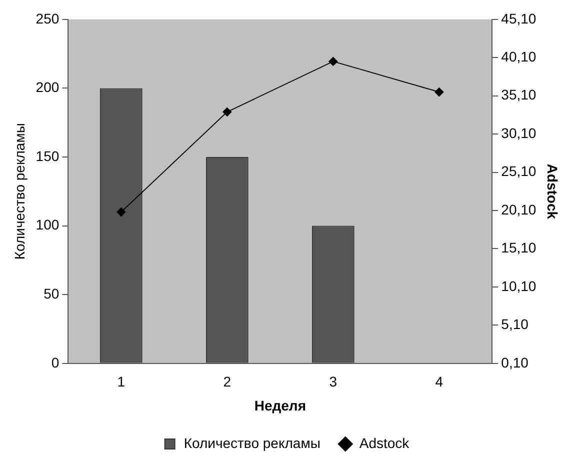 The width and height of the screenshot is (576, 469). What do you see at coordinates (518, 248) in the screenshot?
I see `y2-tick-label: 15,10` at bounding box center [518, 248].